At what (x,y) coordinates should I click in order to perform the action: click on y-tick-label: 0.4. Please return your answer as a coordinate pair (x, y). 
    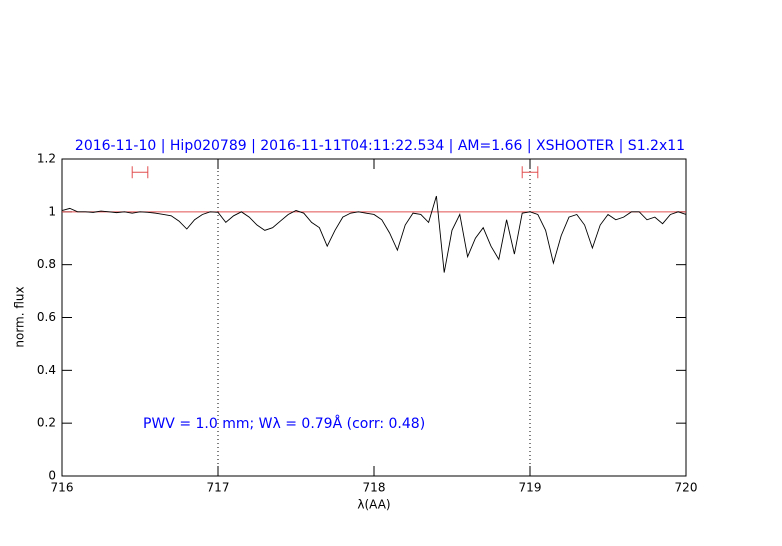
    Looking at the image, I should click on (46, 370).